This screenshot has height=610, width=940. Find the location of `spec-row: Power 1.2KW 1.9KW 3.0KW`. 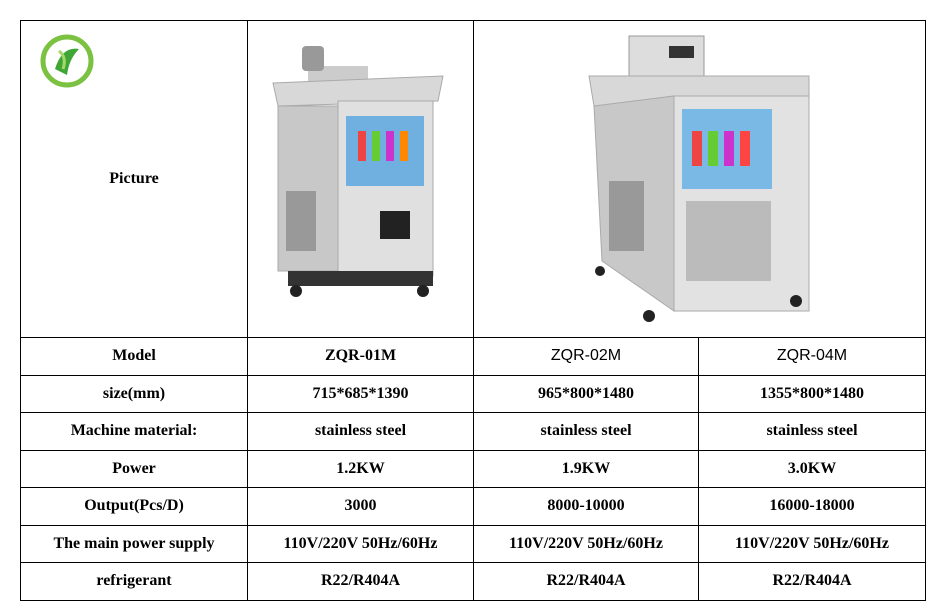

spec-row: Power 1.2KW 1.9KW 3.0KW is located at coordinates (473, 468).